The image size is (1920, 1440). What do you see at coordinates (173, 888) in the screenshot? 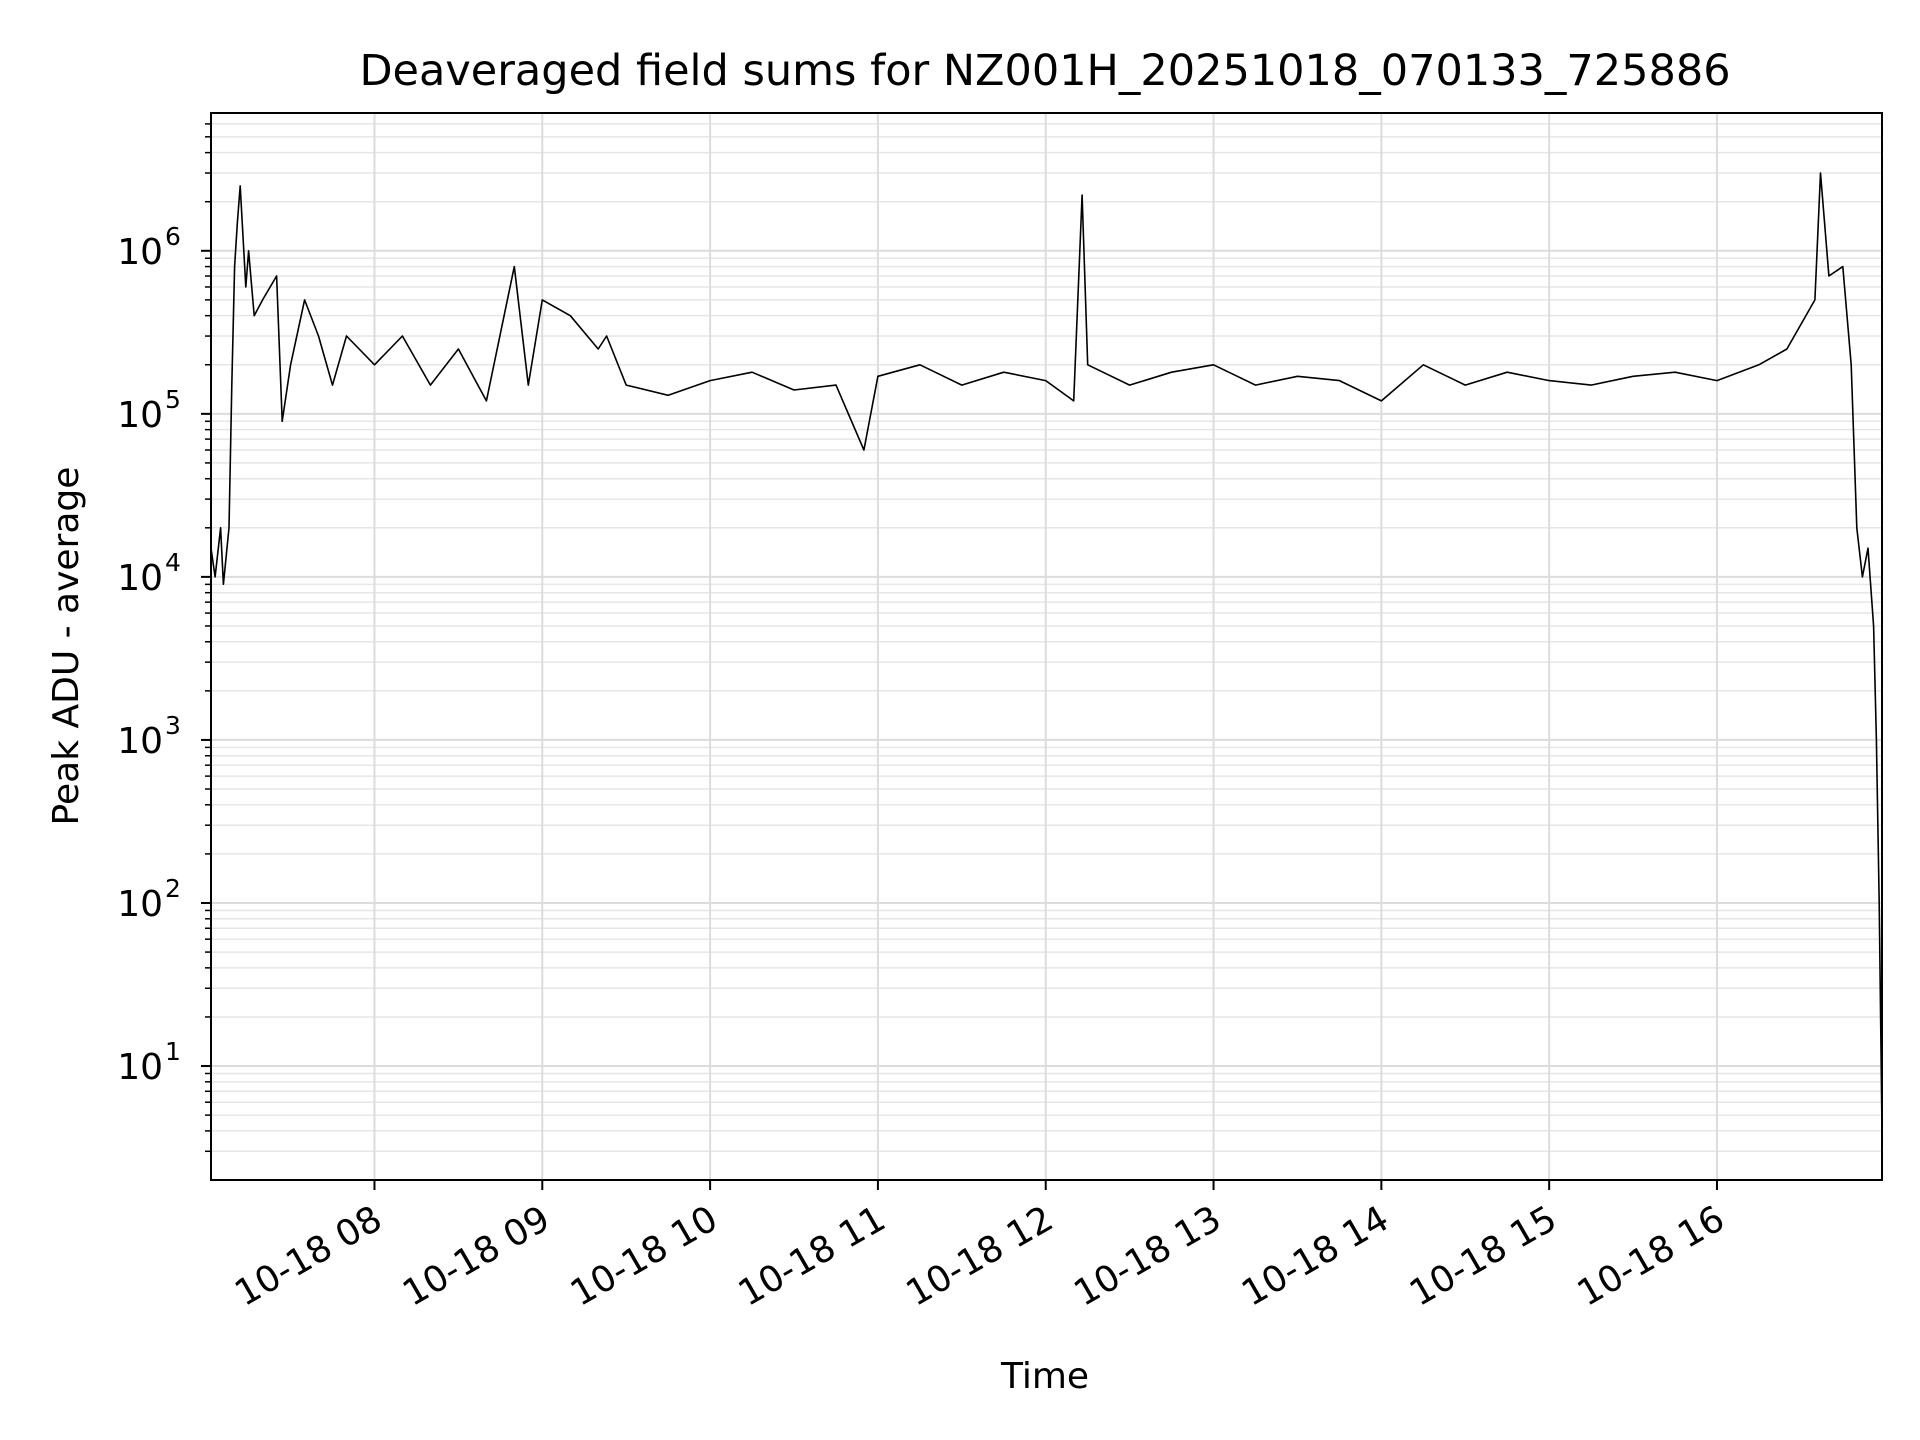
I see `y-tick-exponent: 2` at bounding box center [173, 888].